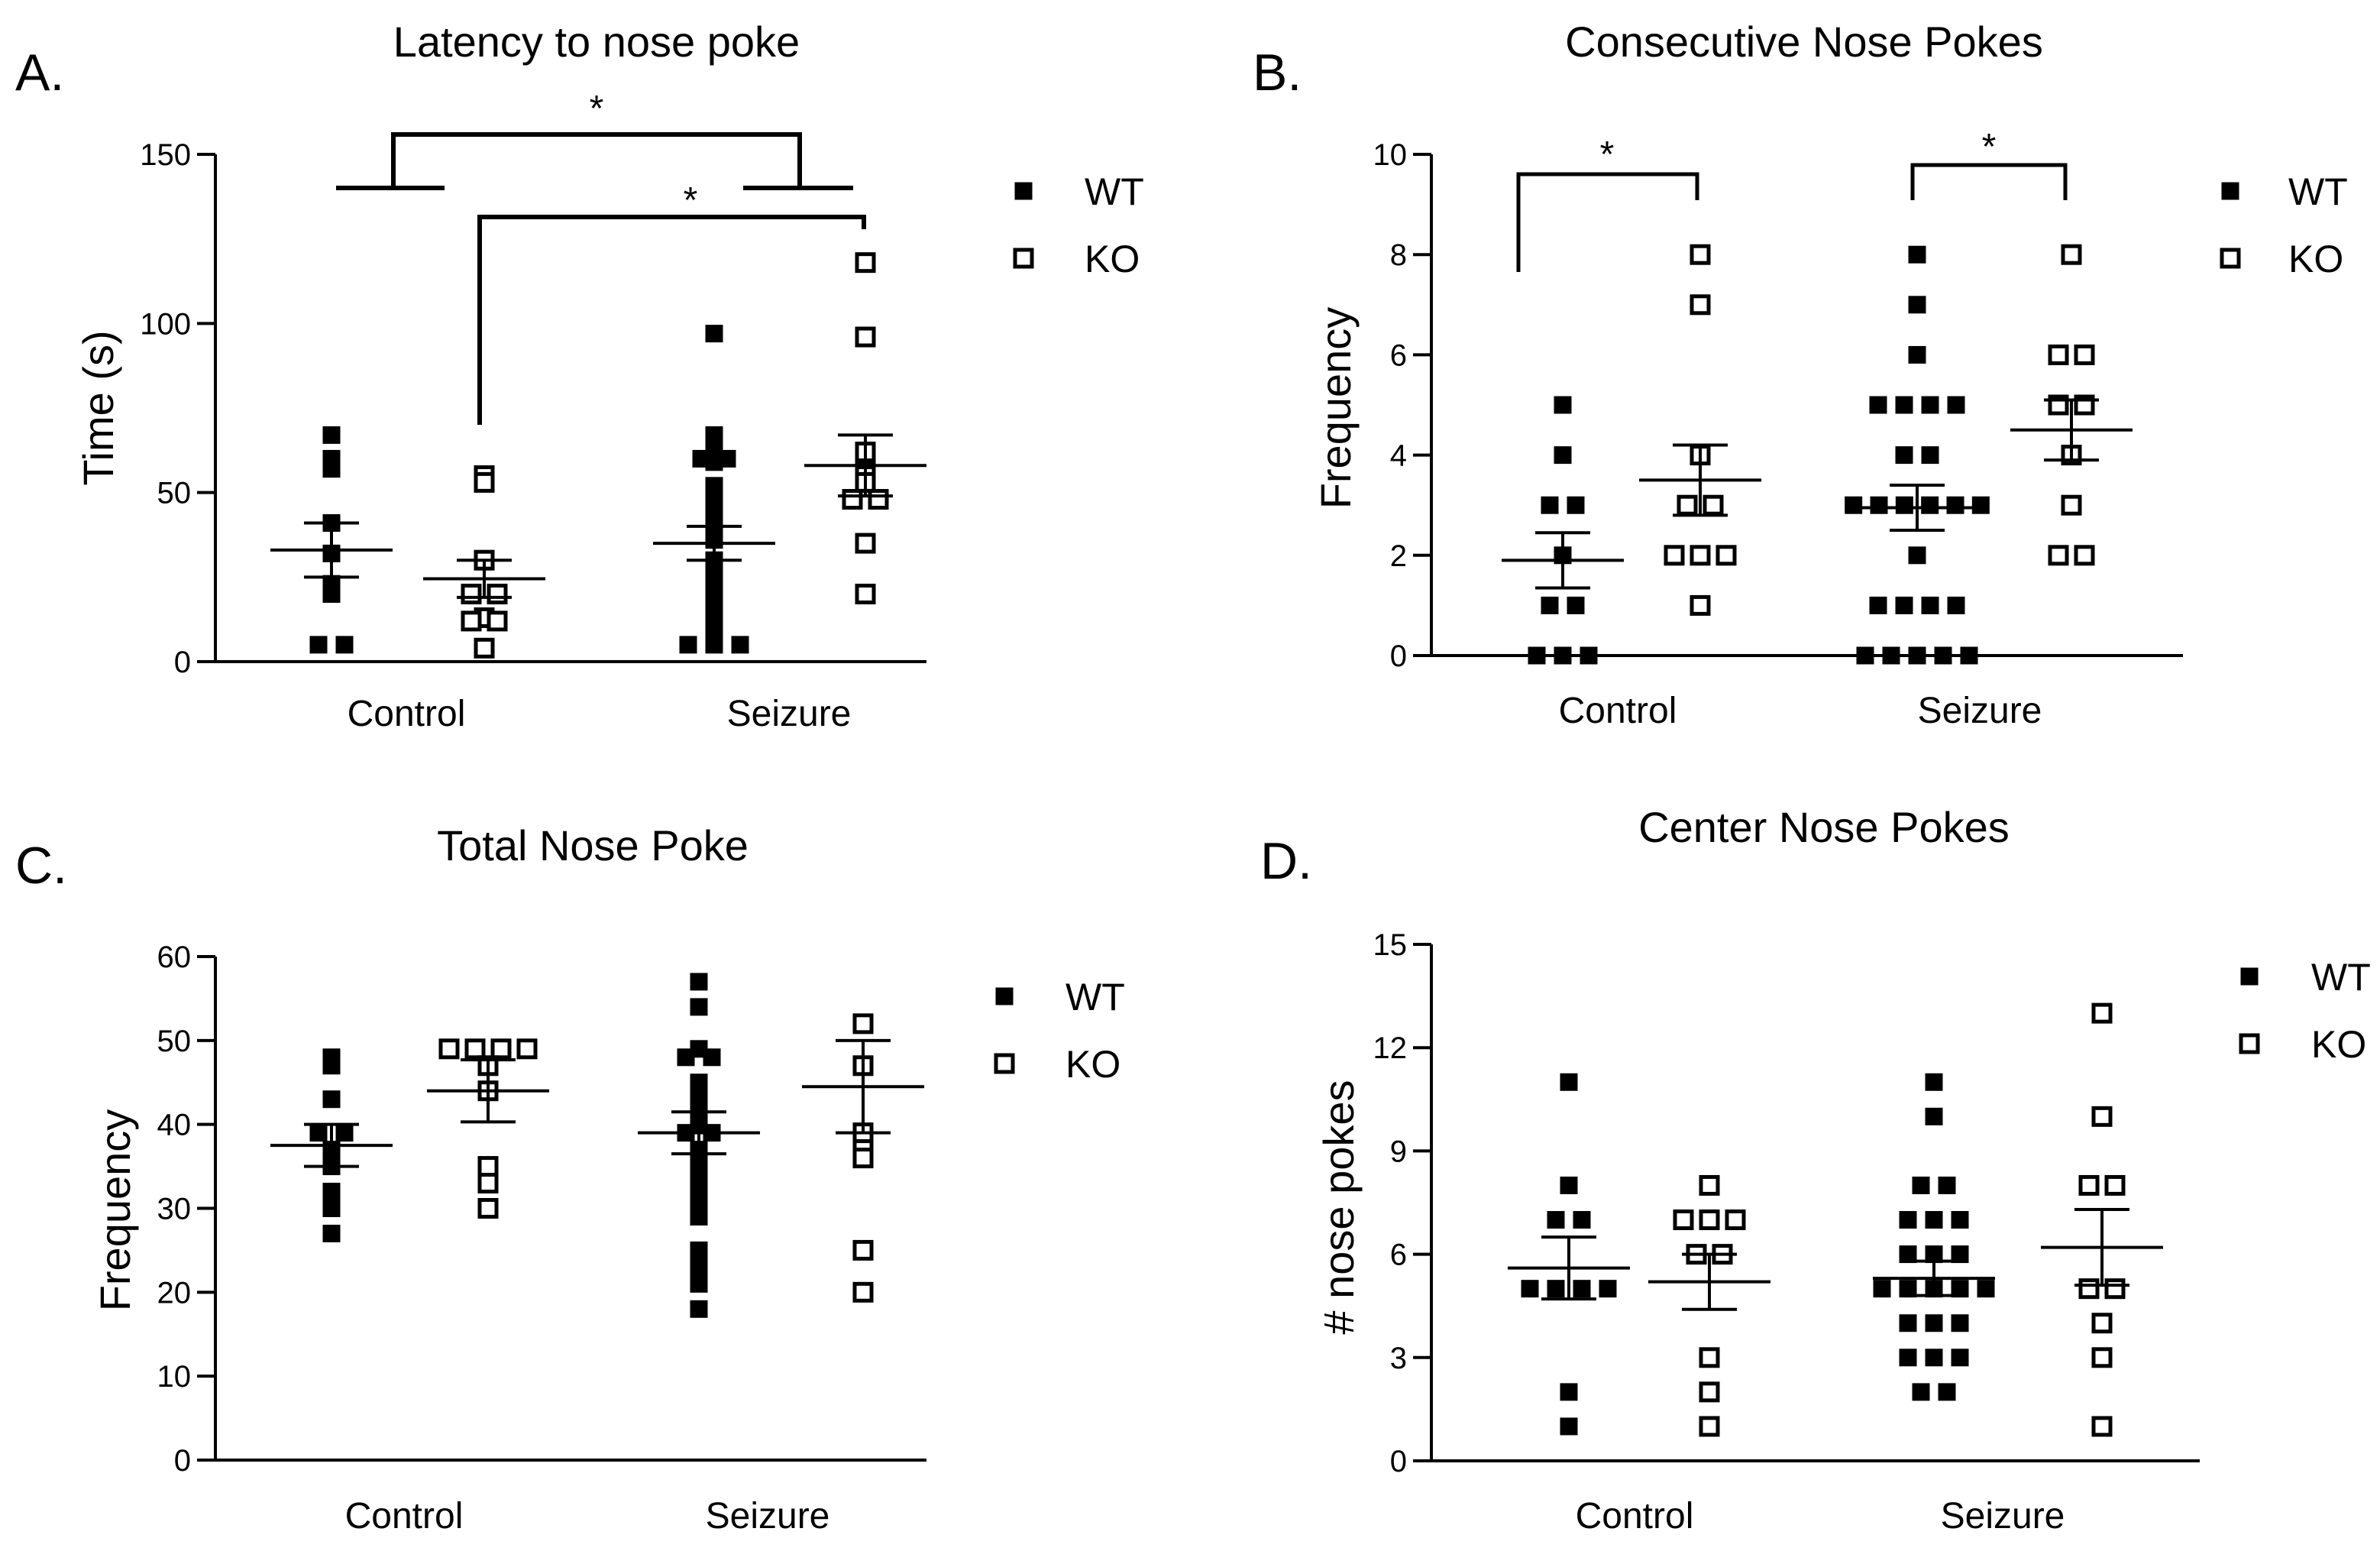 The height and width of the screenshot is (1551, 2380). I want to click on y-tick-label: 9, so click(1398, 1151).